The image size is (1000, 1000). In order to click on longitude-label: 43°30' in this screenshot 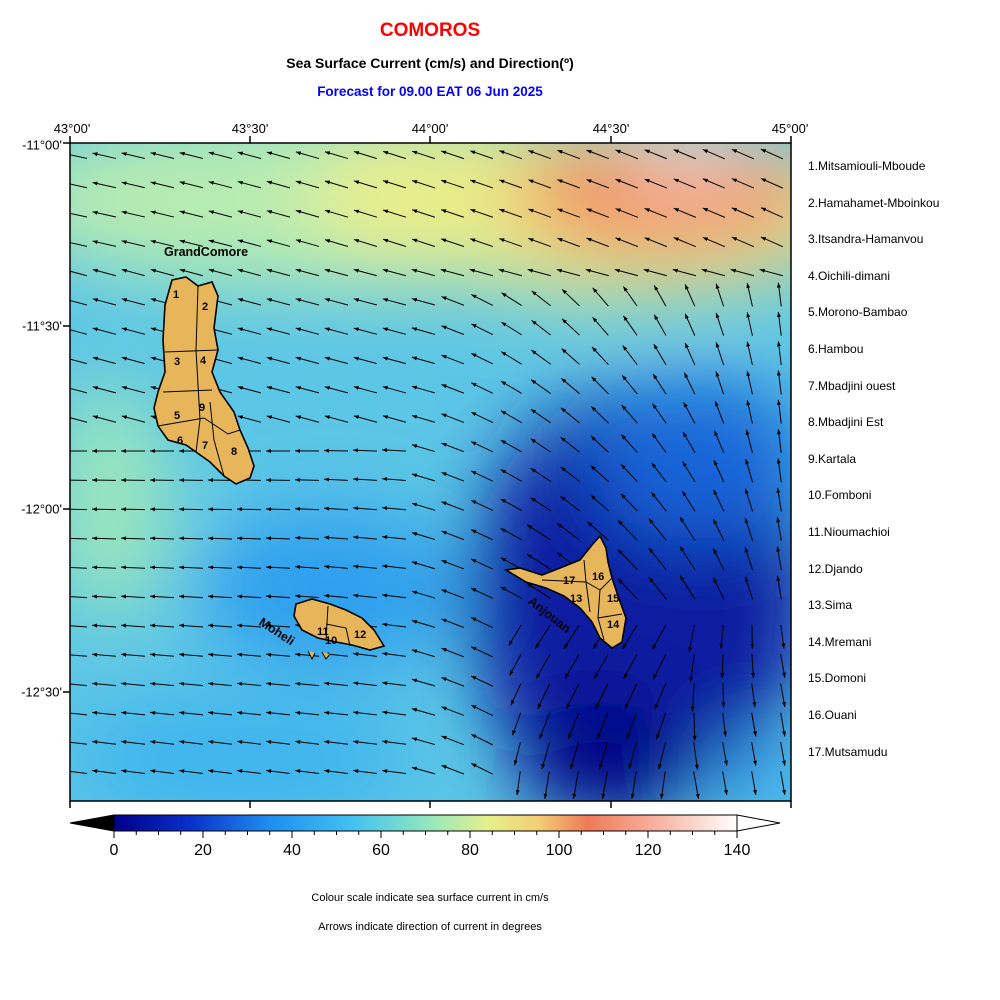, I will do `click(250, 128)`.